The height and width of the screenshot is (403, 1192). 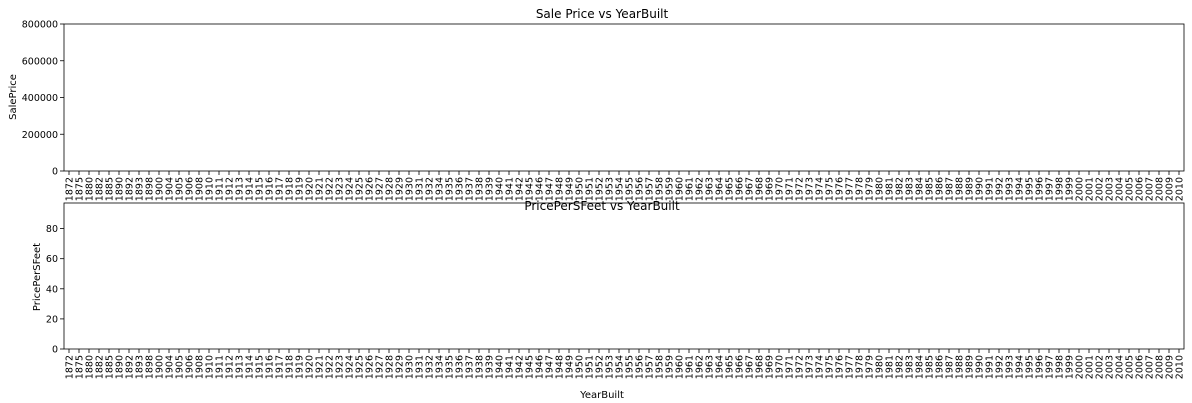 What do you see at coordinates (639, 189) in the screenshot?
I see `x-tick-label: 1956` at bounding box center [639, 189].